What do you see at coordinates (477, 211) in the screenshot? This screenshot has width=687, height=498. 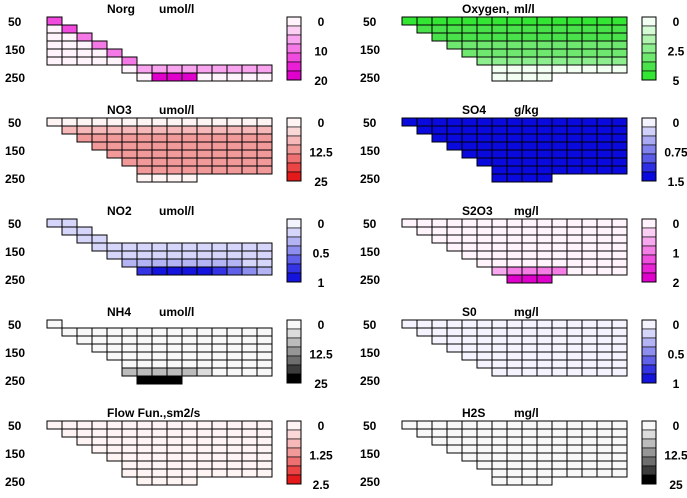 I see `chart-title: S2O3` at bounding box center [477, 211].